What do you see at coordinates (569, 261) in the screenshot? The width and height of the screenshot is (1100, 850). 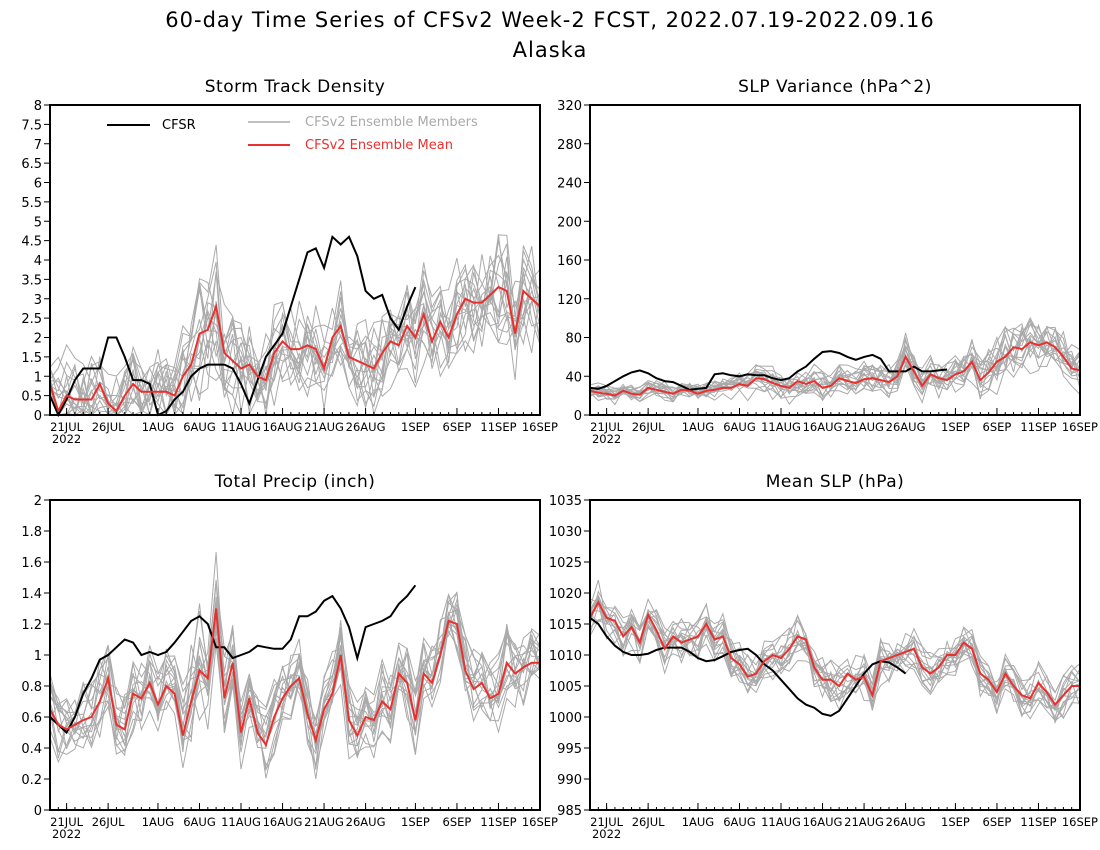 I see `y-tick-label: 160` at bounding box center [569, 261].